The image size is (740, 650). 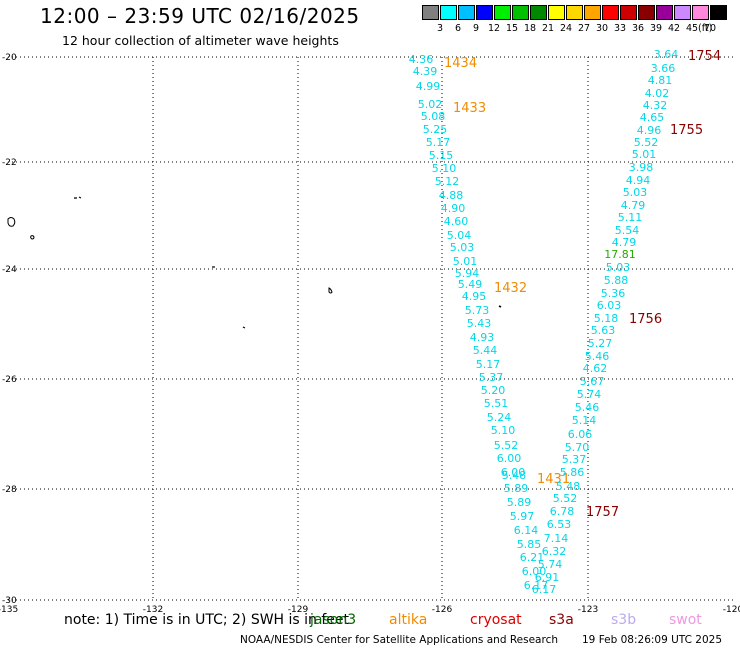 I want to click on altika-wave-height: 5.15, so click(x=441, y=155).